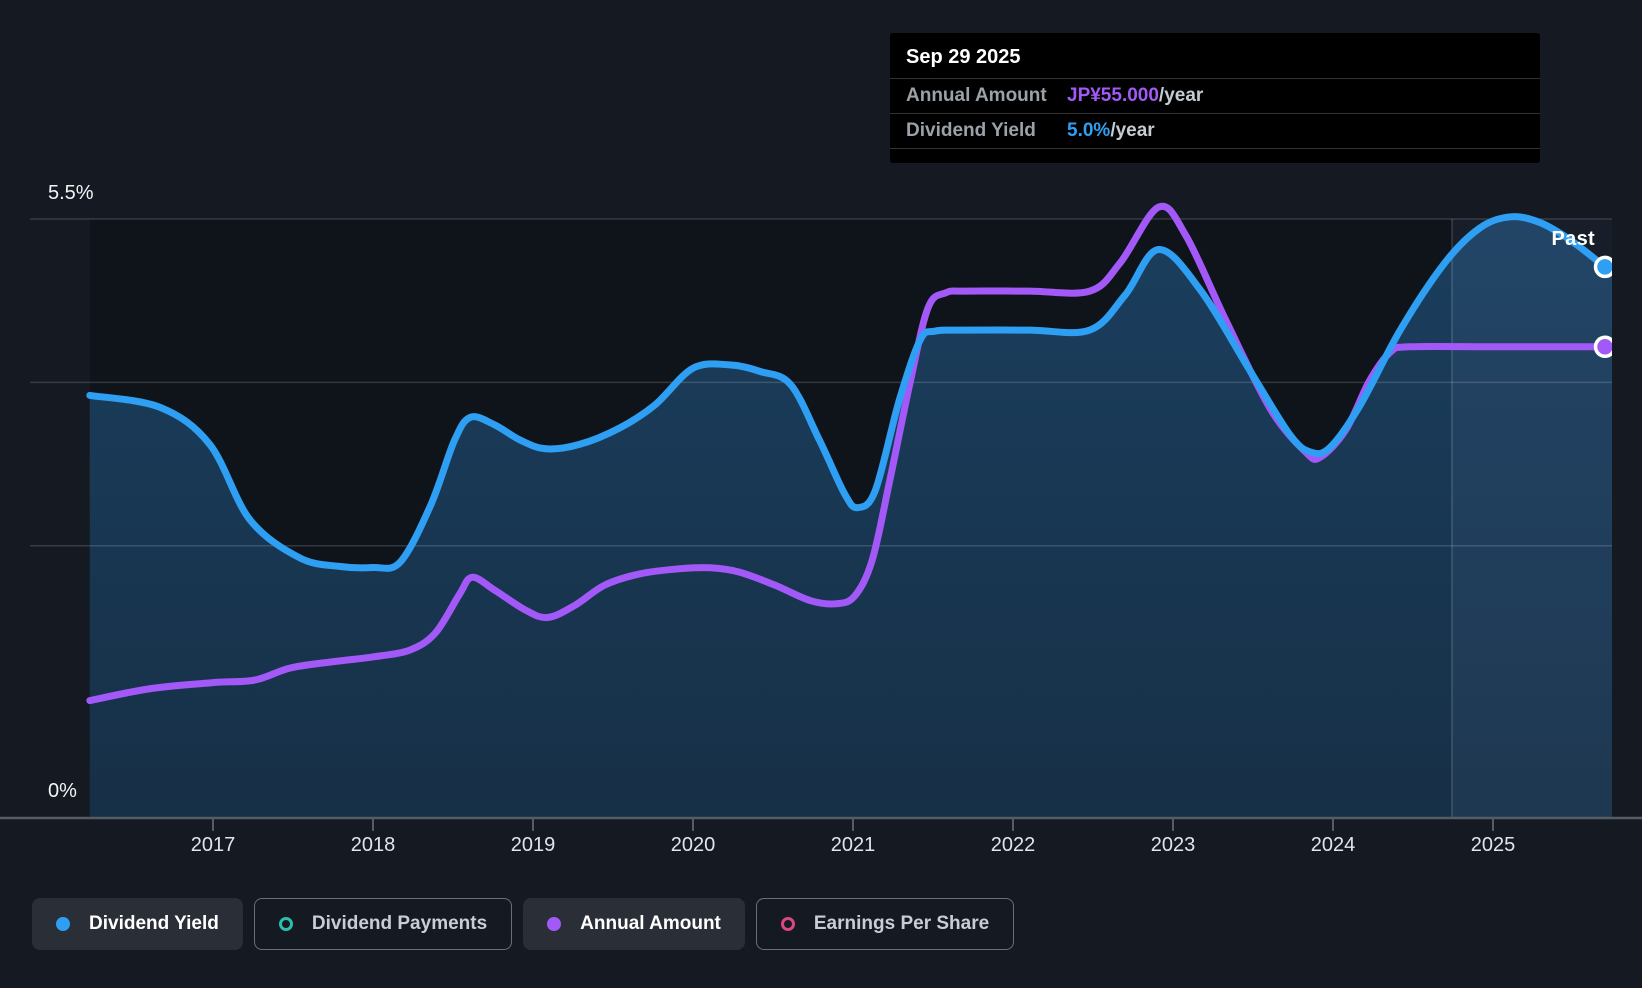 Image resolution: width=1642 pixels, height=988 pixels. Describe the element at coordinates (71, 193) in the screenshot. I see `y-axis-max-label: 5.5%` at that location.